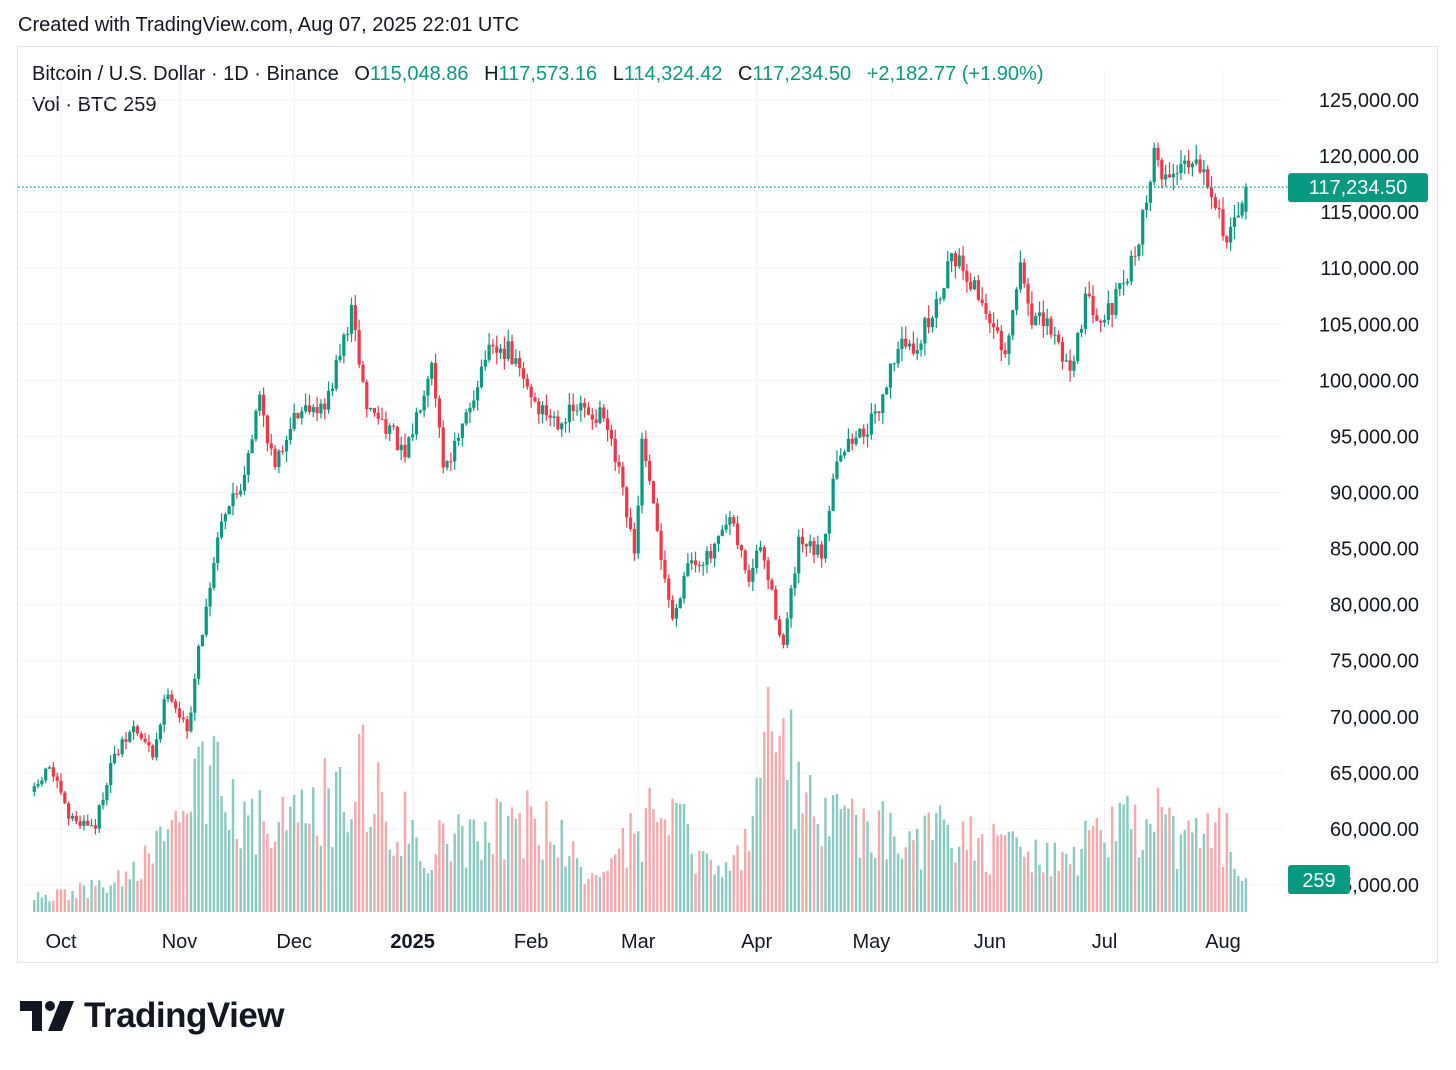 Image resolution: width=1456 pixels, height=1070 pixels. I want to click on x-axis-tick-label: Dec, so click(294, 942).